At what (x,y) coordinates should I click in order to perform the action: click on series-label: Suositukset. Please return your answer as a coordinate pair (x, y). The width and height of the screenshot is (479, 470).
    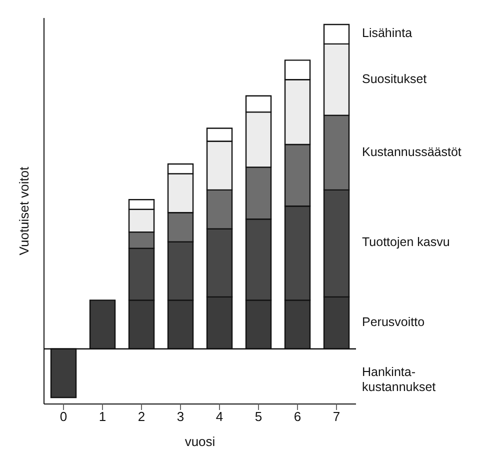
    Looking at the image, I should click on (395, 79).